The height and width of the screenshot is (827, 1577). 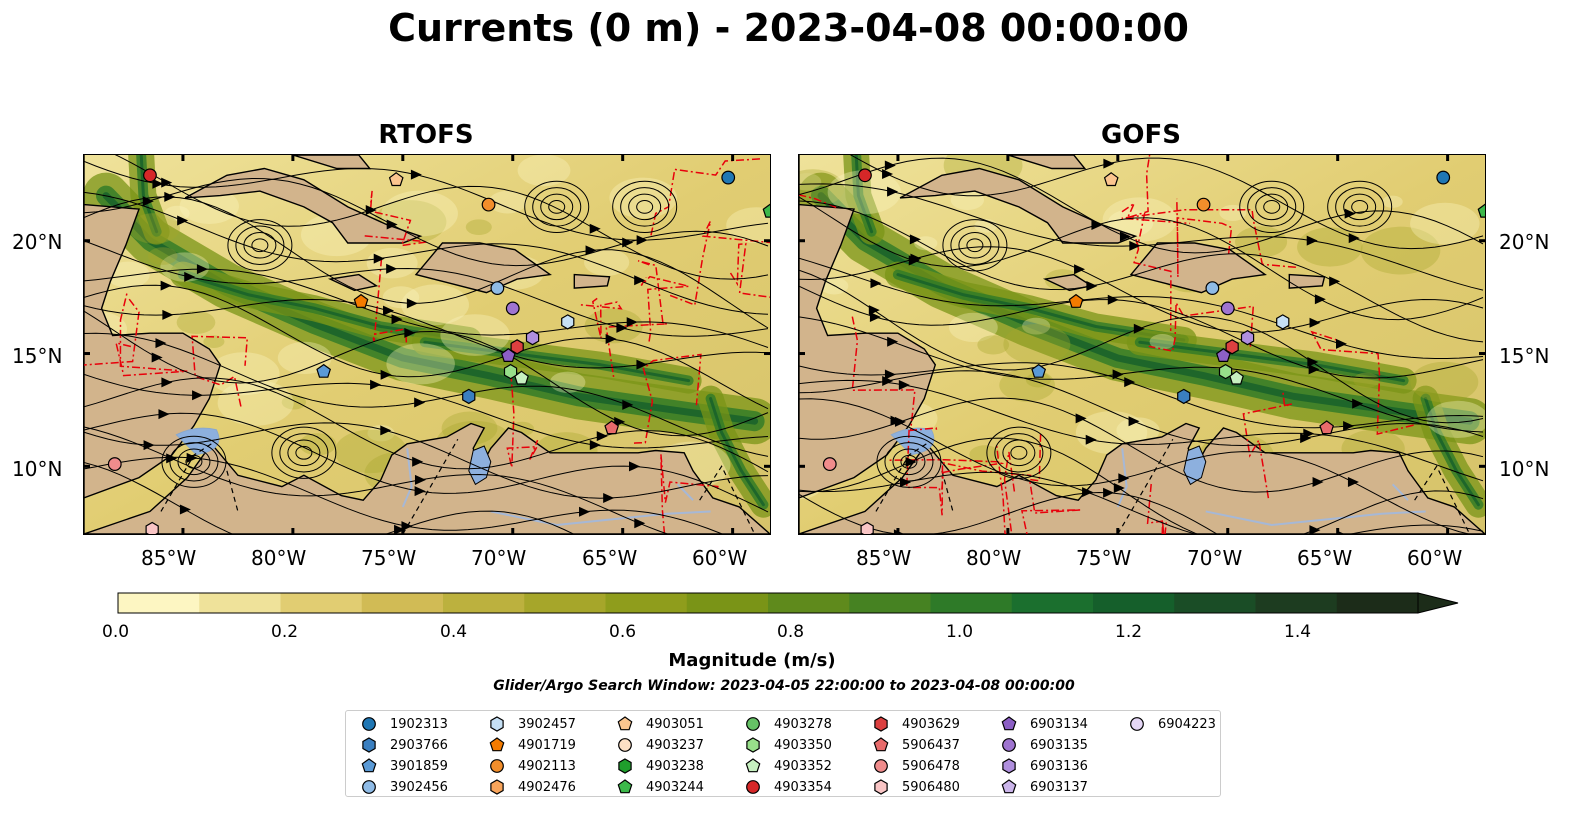 I want to click on legend-label: 4903352, so click(x=803, y=766).